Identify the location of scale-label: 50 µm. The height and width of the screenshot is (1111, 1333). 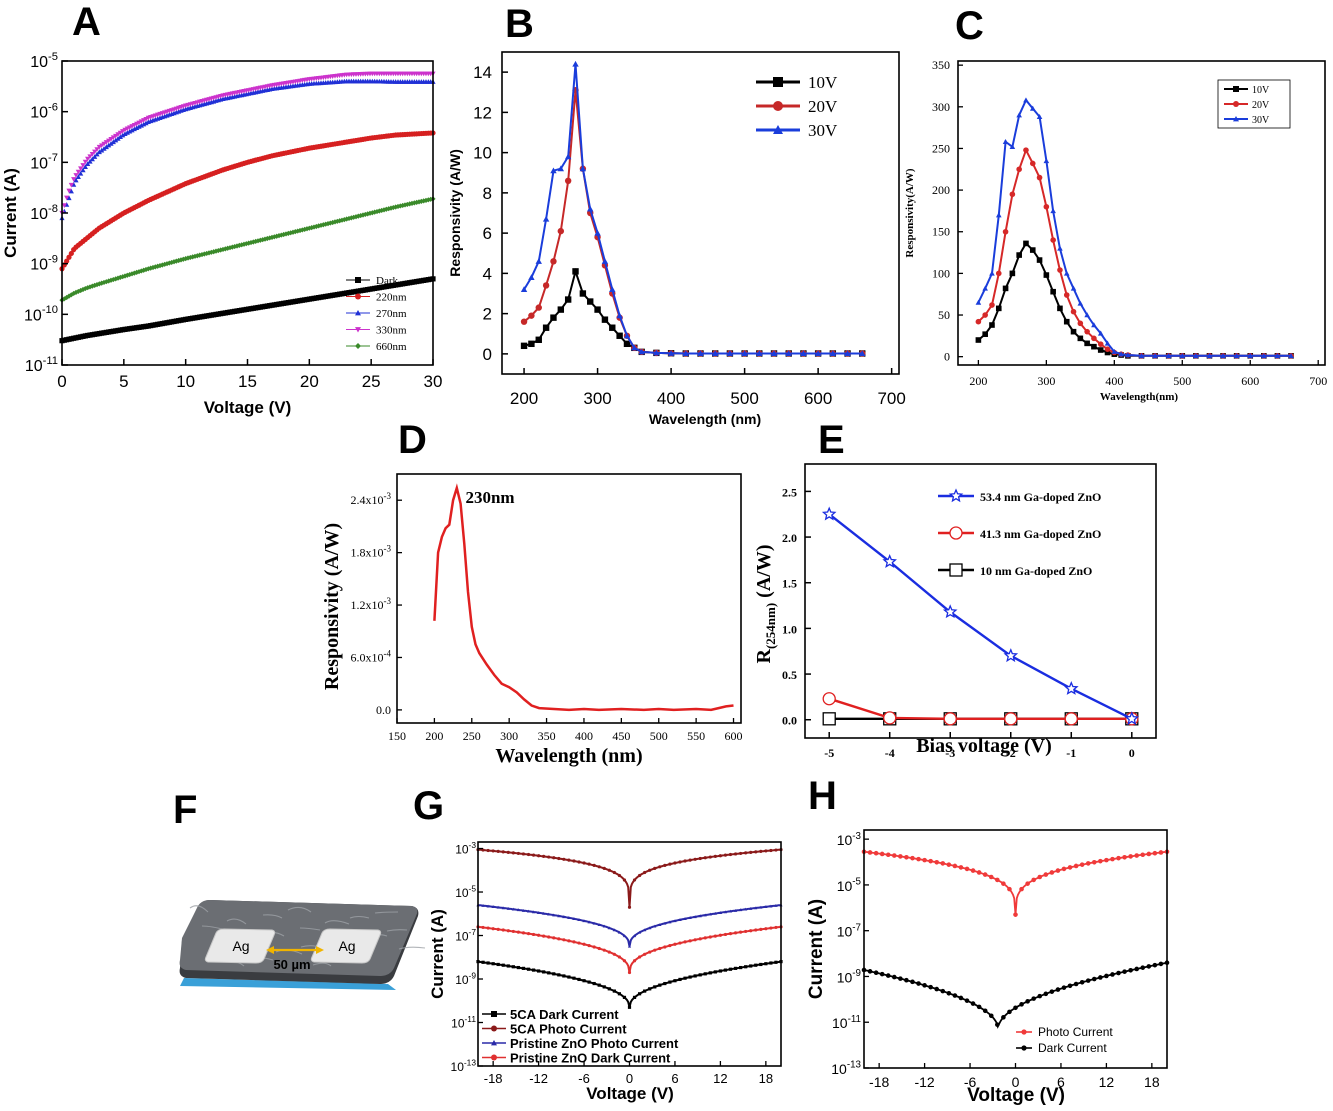
(291, 964).